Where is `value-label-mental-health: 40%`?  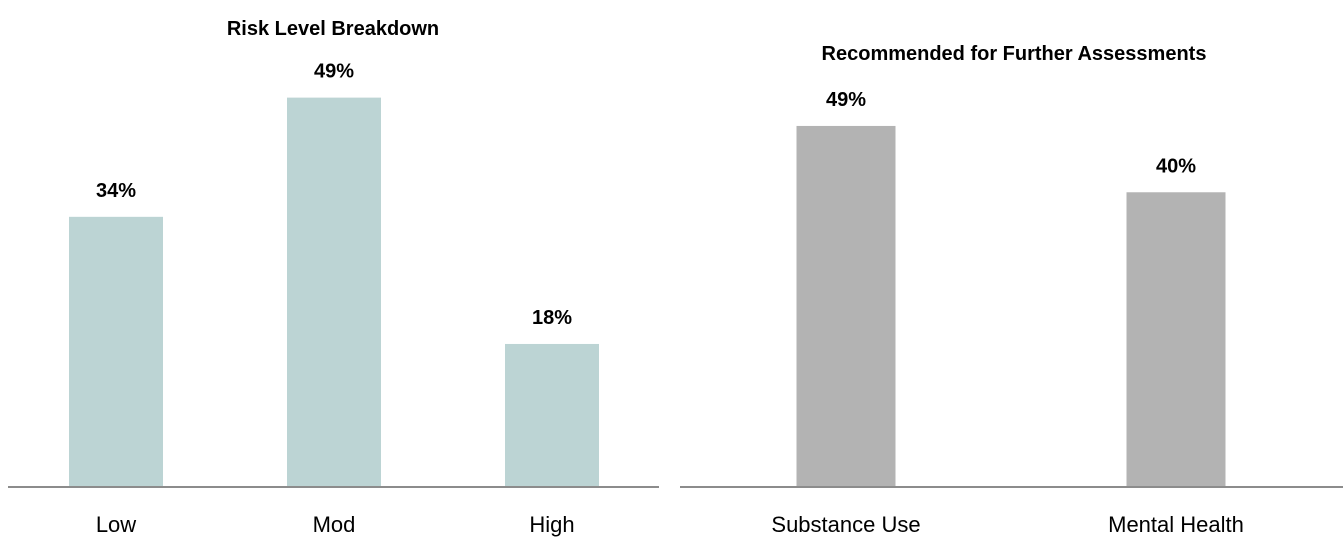 value-label-mental-health: 40% is located at coordinates (1176, 166).